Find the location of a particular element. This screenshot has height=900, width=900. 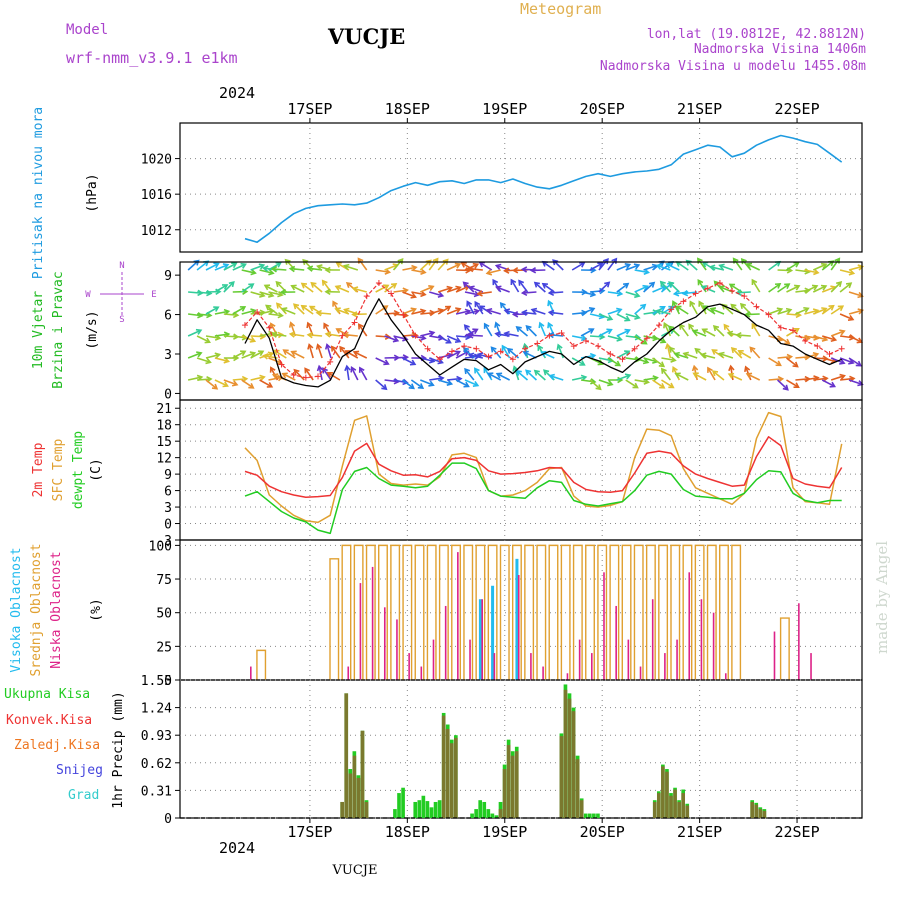

cloud-ytick-label: 75 is located at coordinates (164, 580).